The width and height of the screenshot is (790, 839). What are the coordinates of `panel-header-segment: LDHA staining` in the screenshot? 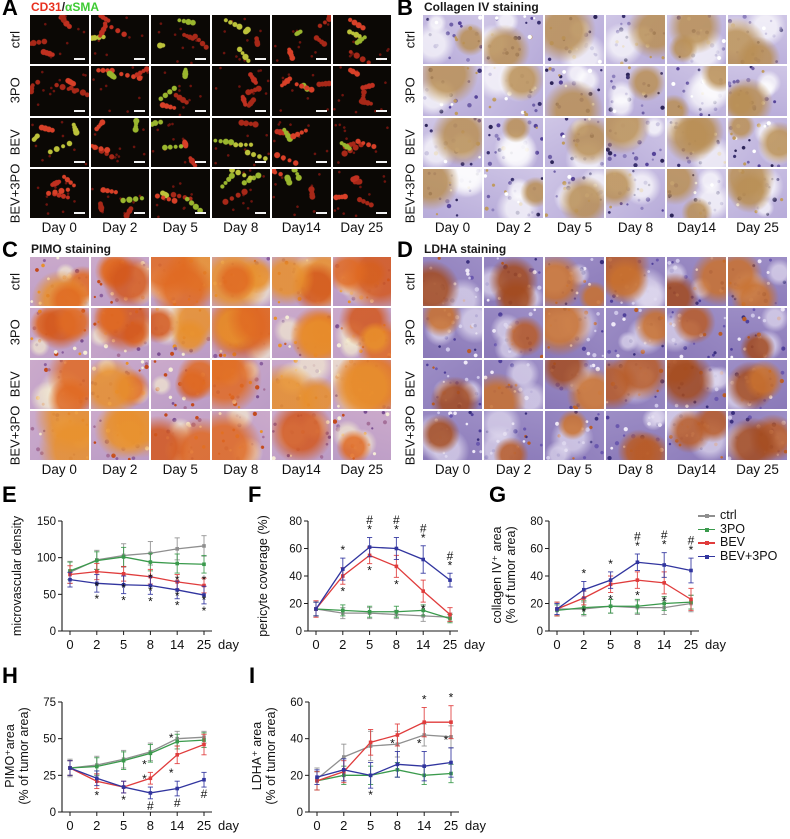 It's located at (465, 249).